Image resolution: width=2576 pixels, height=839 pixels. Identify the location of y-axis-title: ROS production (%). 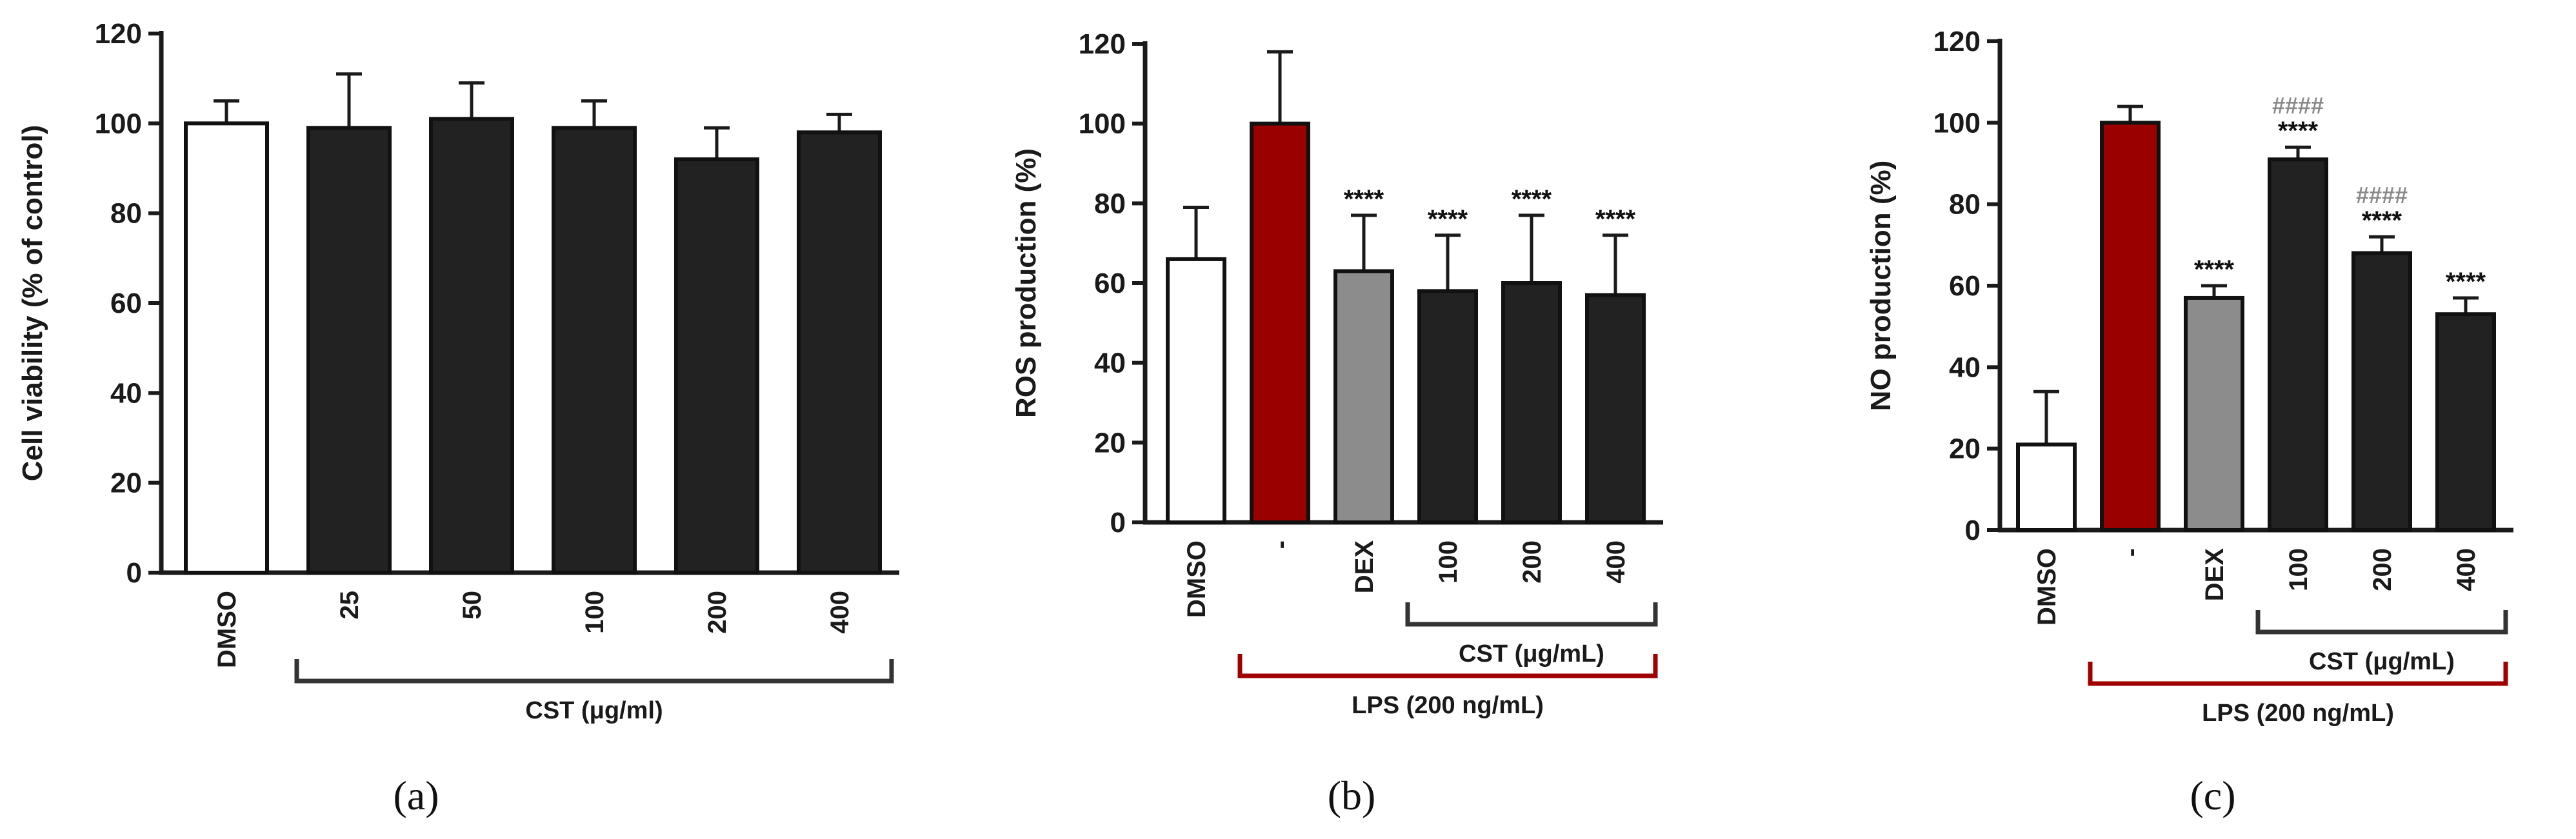
(1026, 283).